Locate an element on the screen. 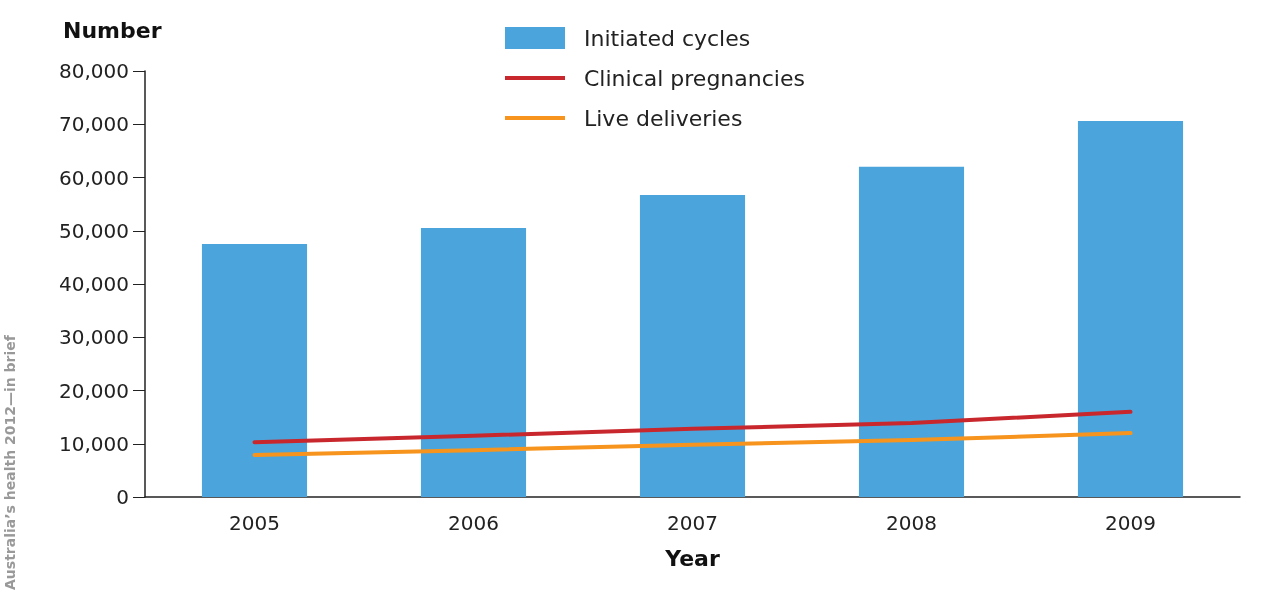 This screenshot has height=591, width=1280. y-tick-label: 60,000 is located at coordinates (94, 177).